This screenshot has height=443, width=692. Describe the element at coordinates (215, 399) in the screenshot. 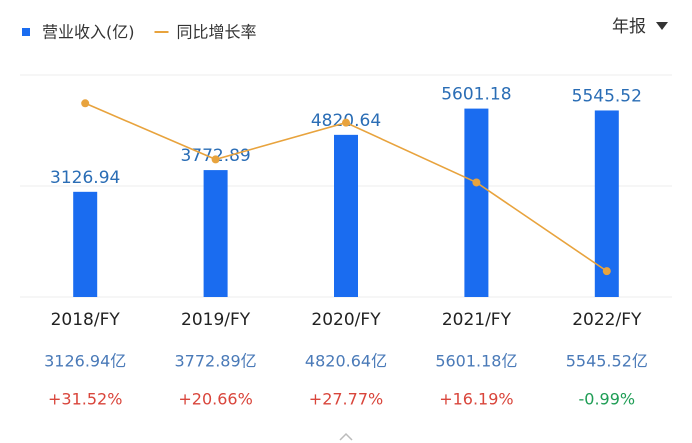

I see `table-growth: +20.66%` at that location.